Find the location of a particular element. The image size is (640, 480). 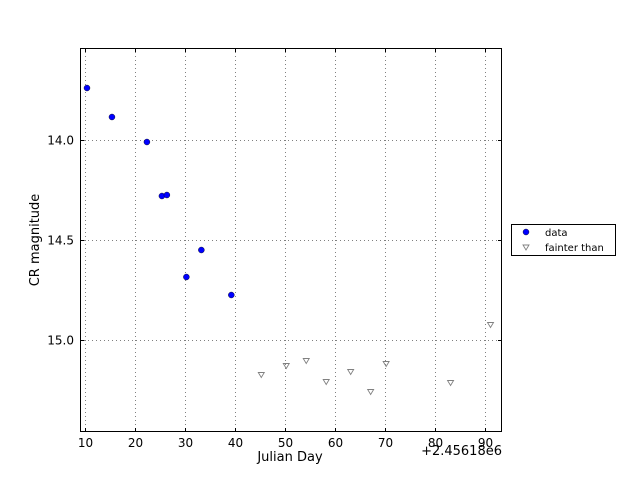

x-tick-label: 30 is located at coordinates (185, 443).